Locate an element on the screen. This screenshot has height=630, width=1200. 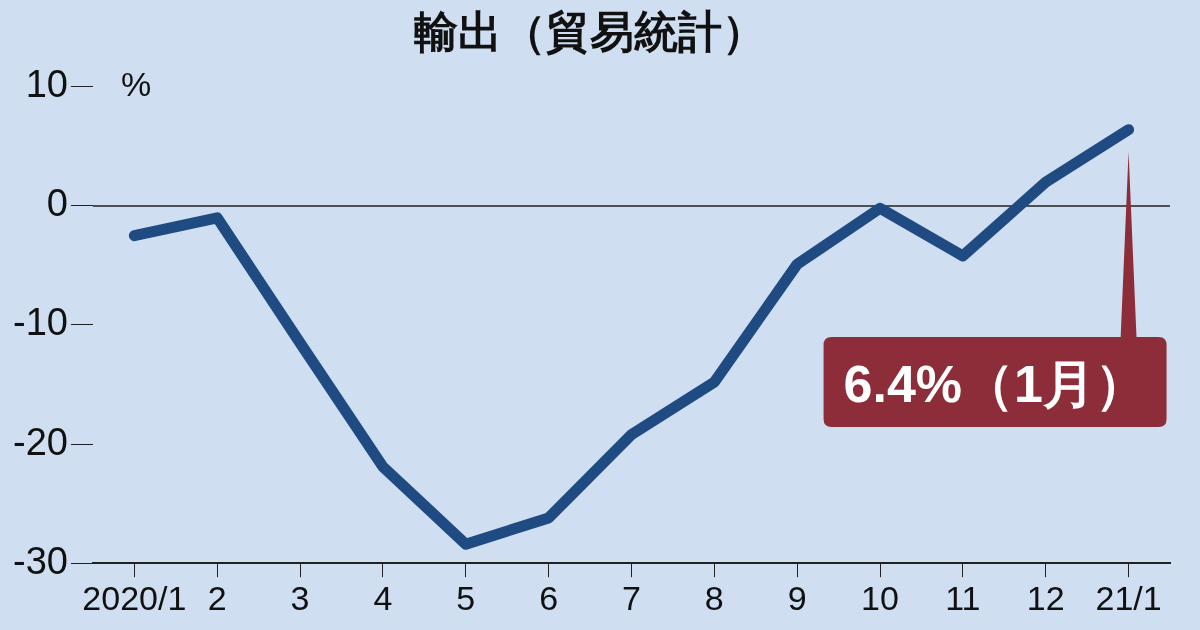
x-tick-label: 8 is located at coordinates (714, 597).